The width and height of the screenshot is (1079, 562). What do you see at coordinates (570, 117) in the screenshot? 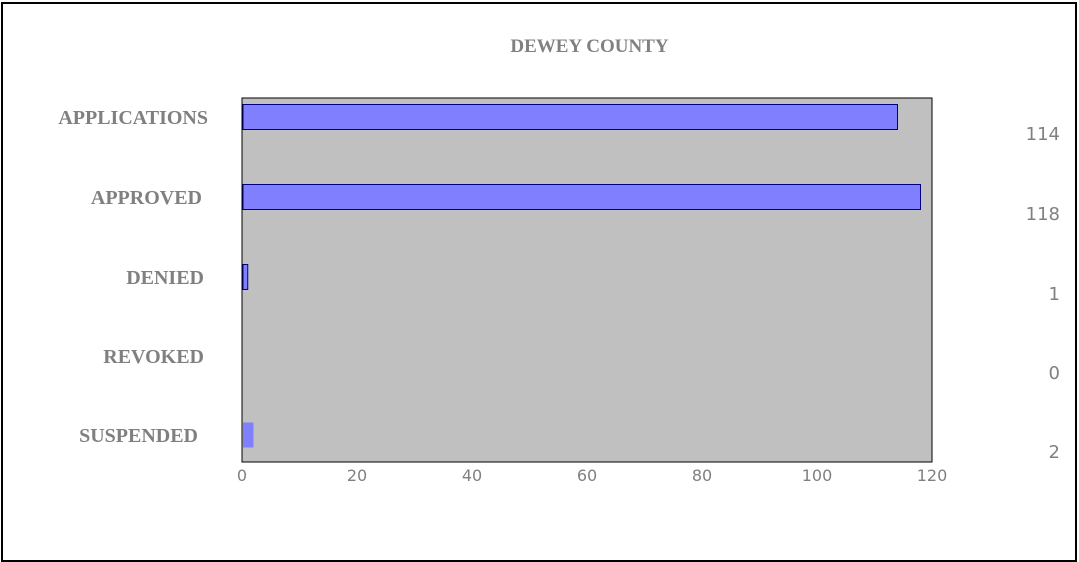
I see `bar-applications` at bounding box center [570, 117].